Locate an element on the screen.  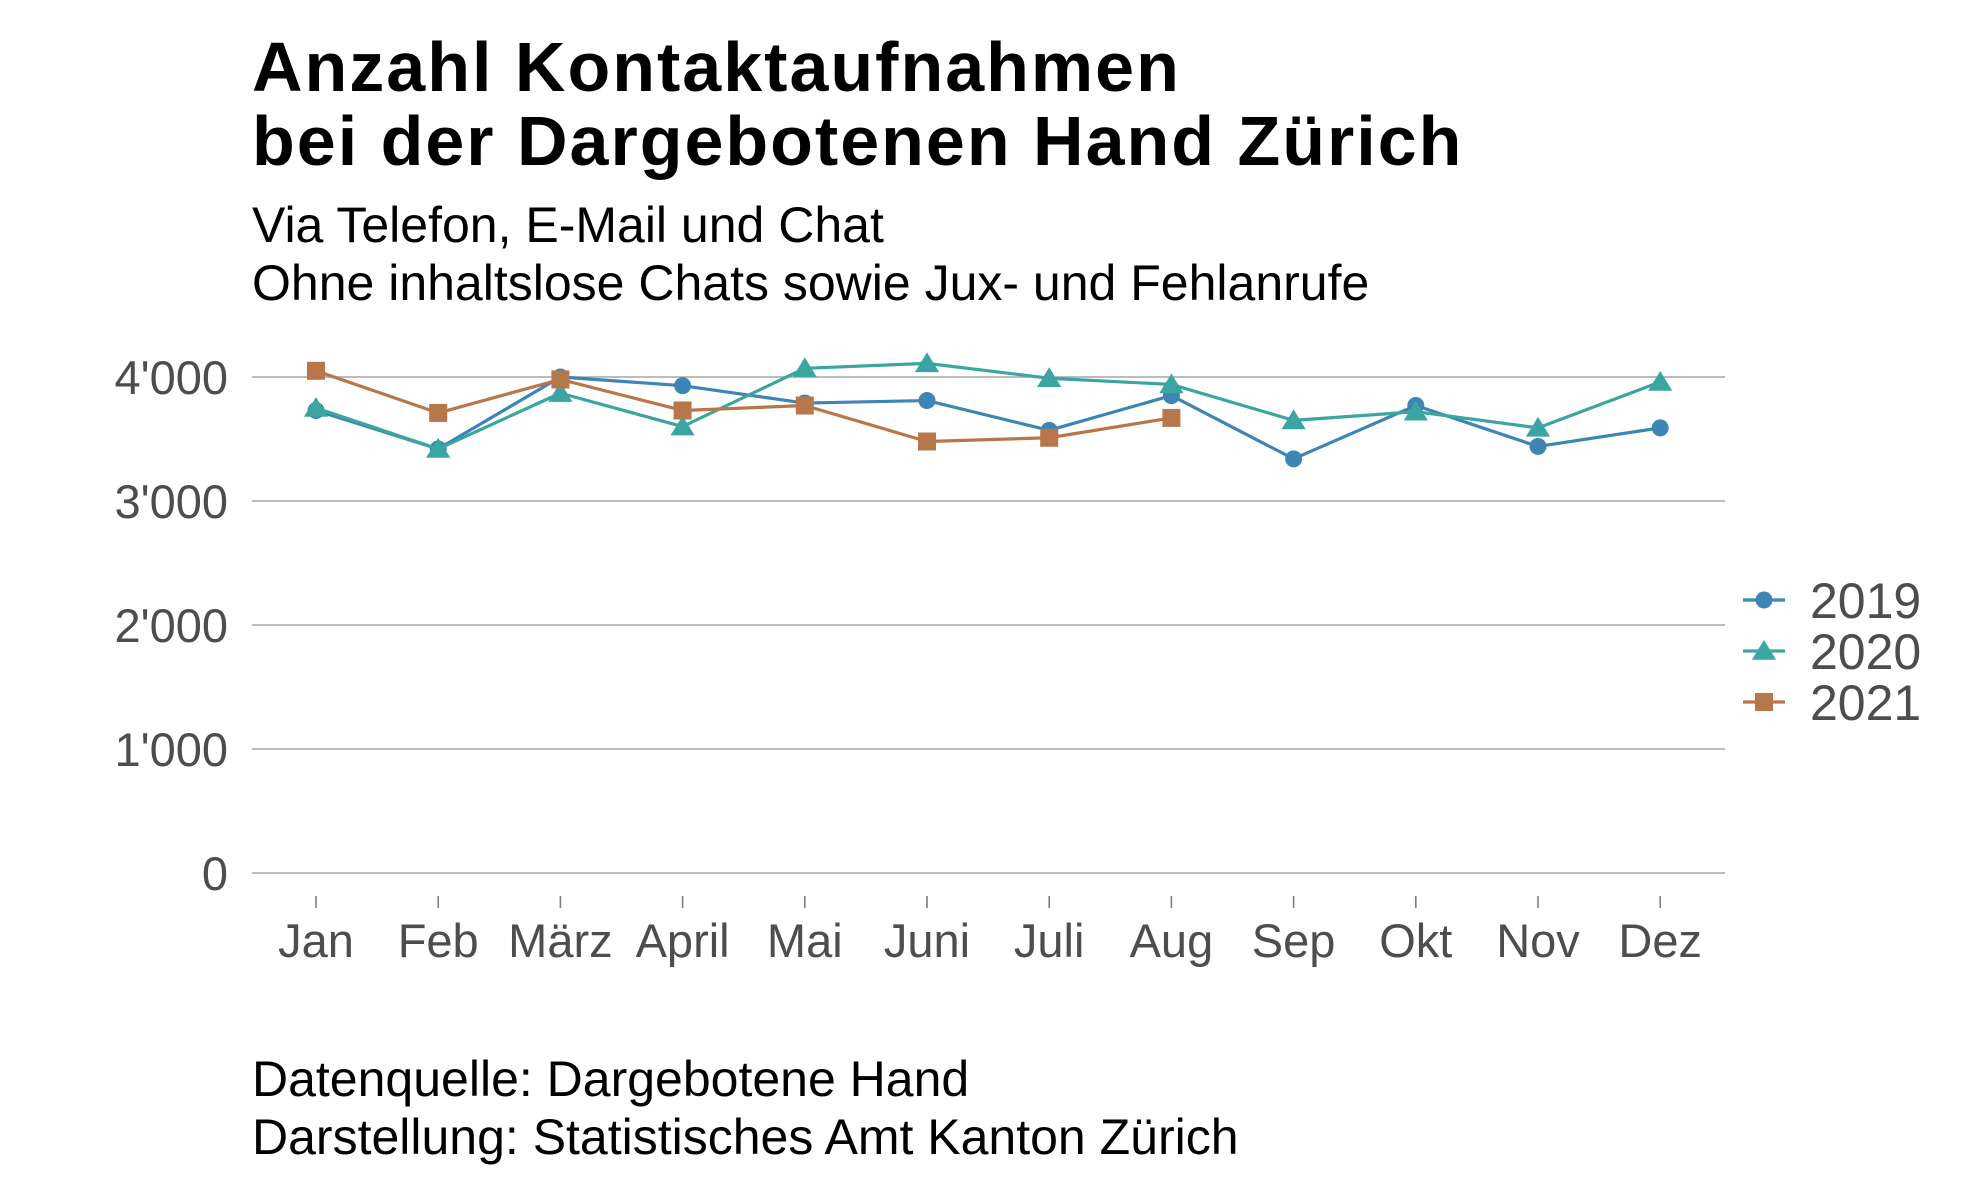
series-lines is located at coordinates (988, 410).